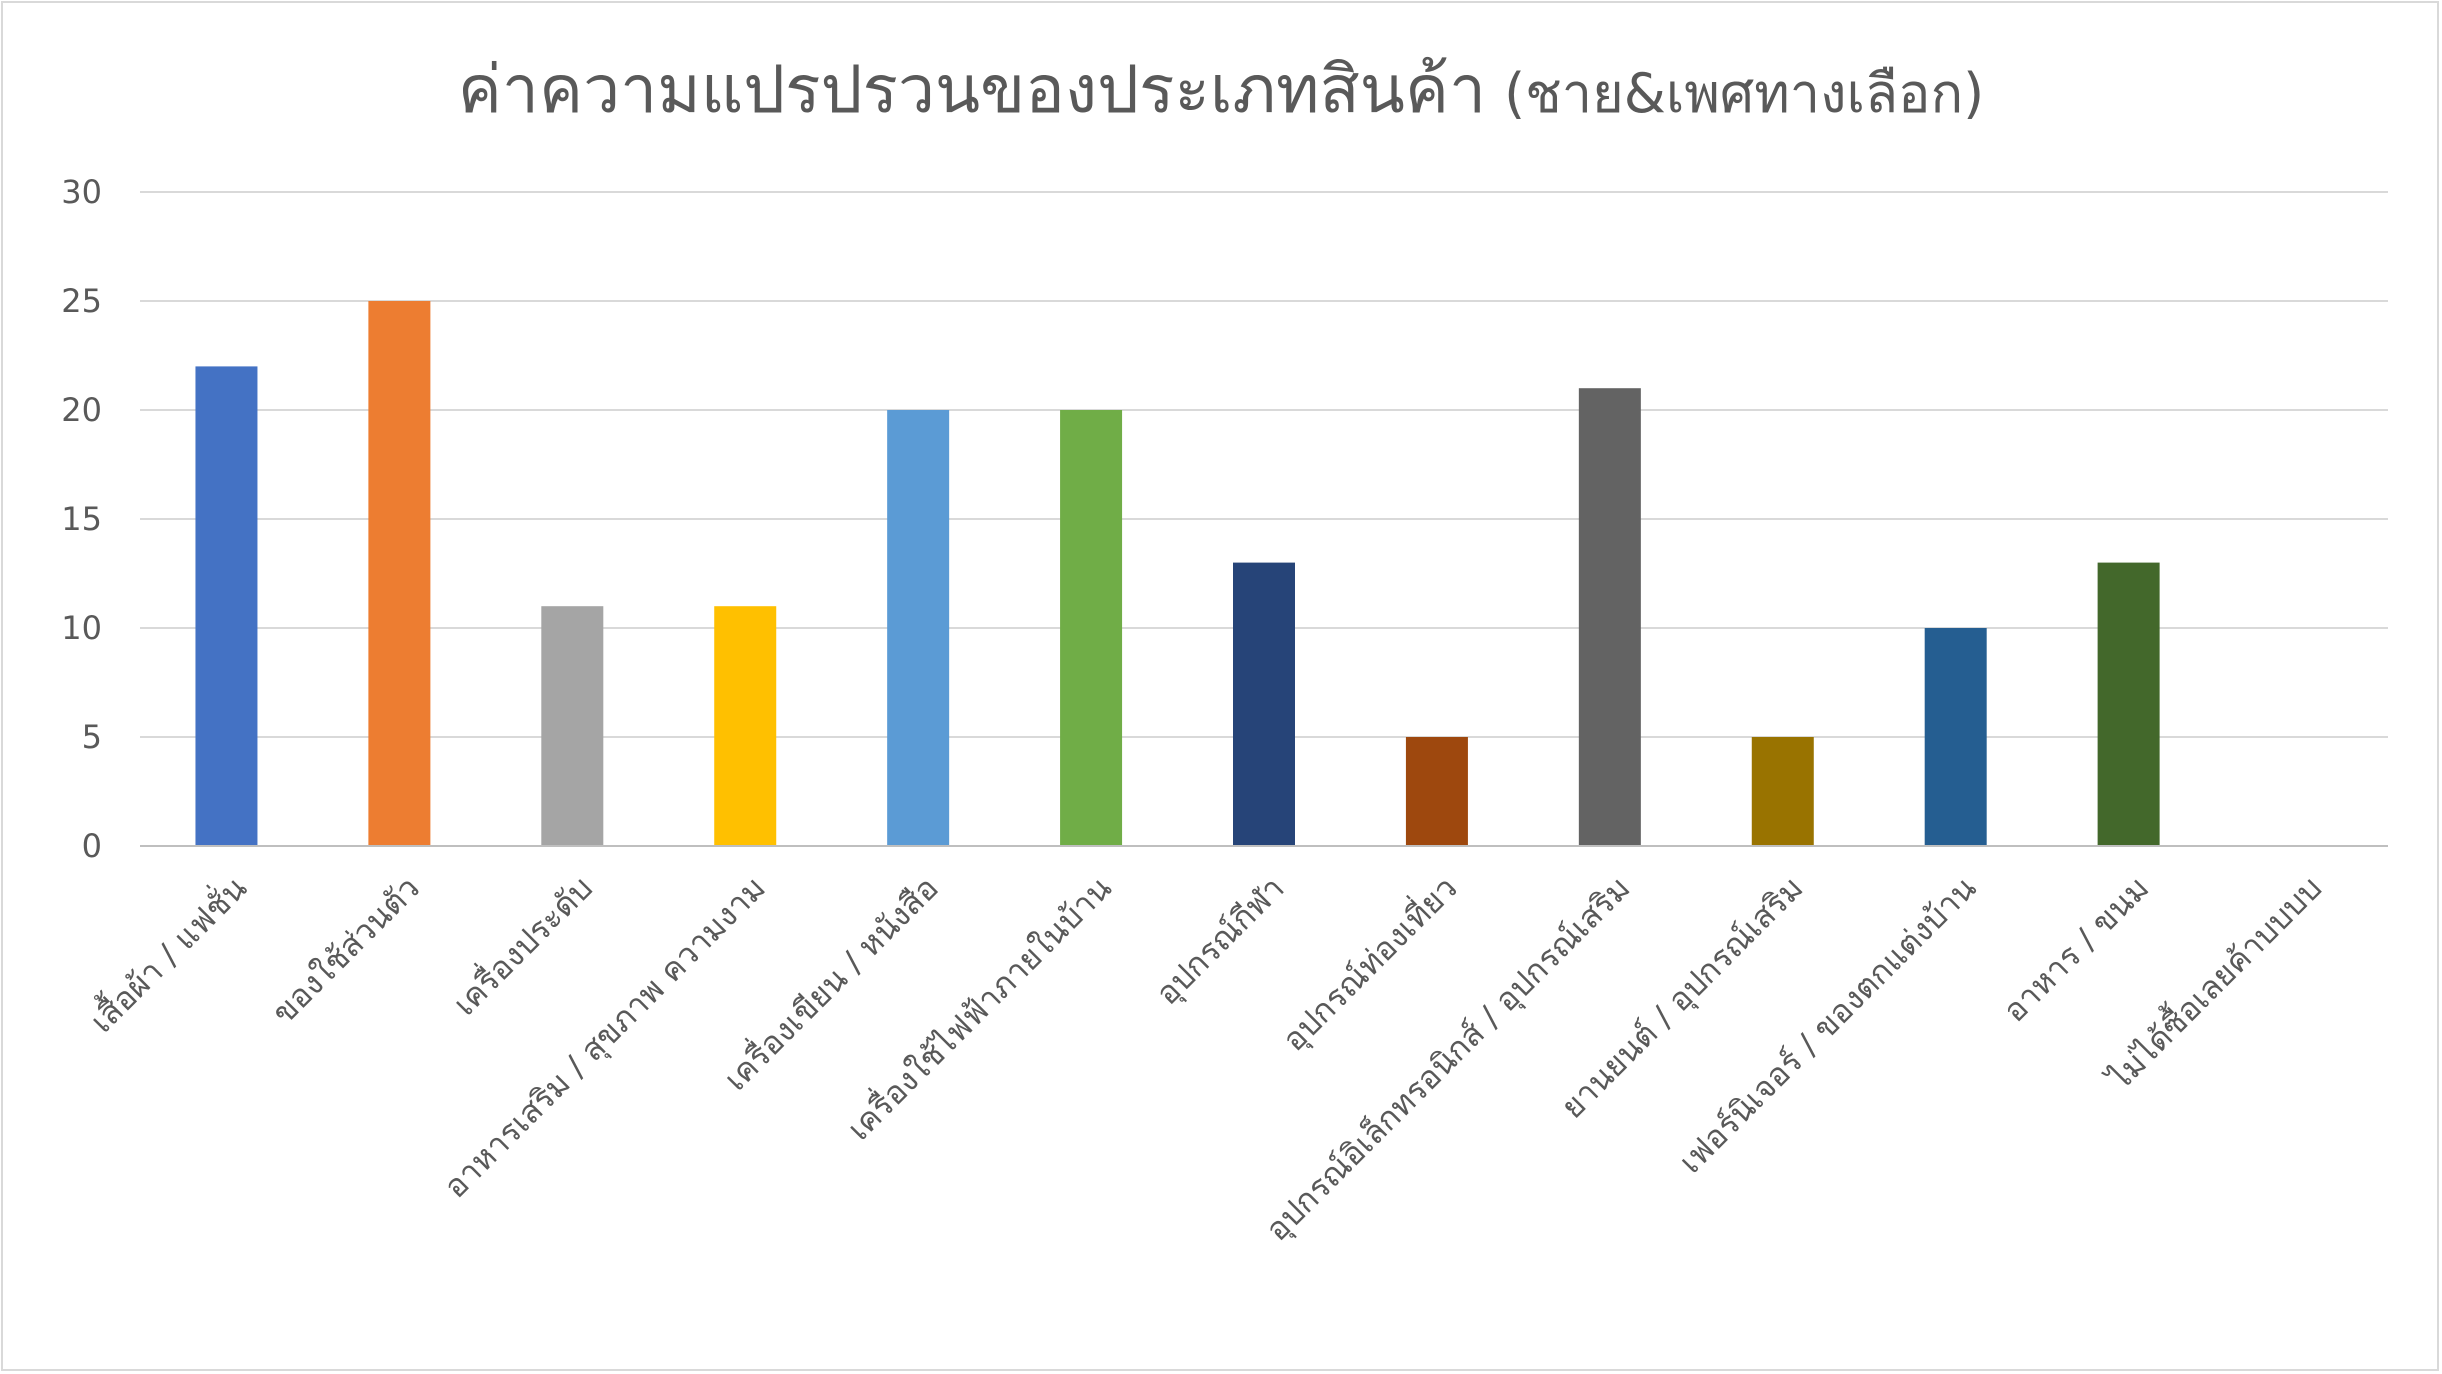  I want to click on y-tick-label: 10, so click(81, 628).